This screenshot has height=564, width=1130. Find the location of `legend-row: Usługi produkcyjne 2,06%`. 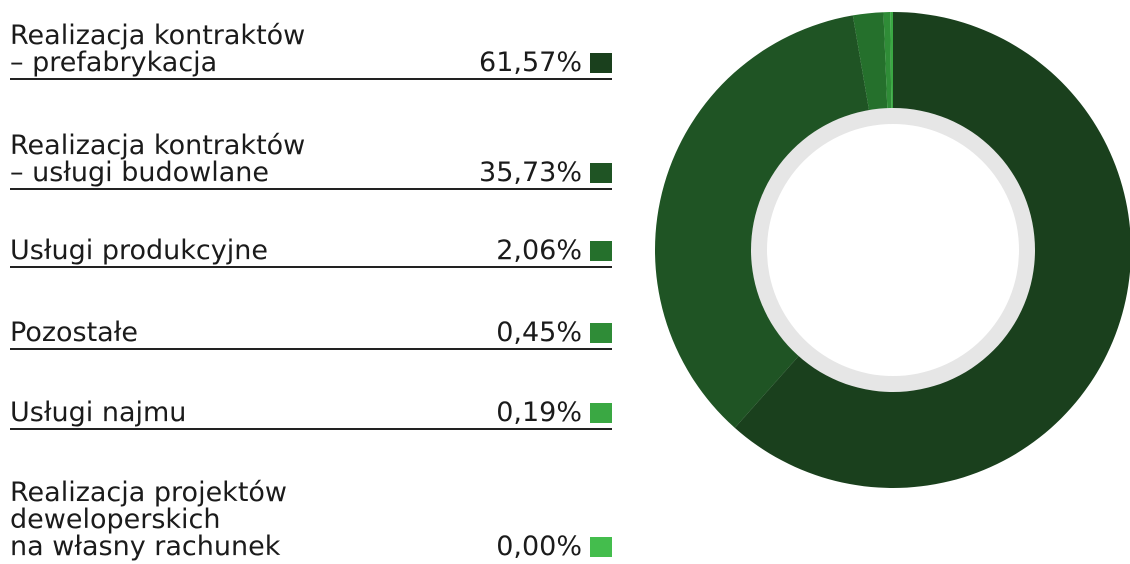

legend-row: Usługi produkcyjne 2,06% is located at coordinates (311, 252).